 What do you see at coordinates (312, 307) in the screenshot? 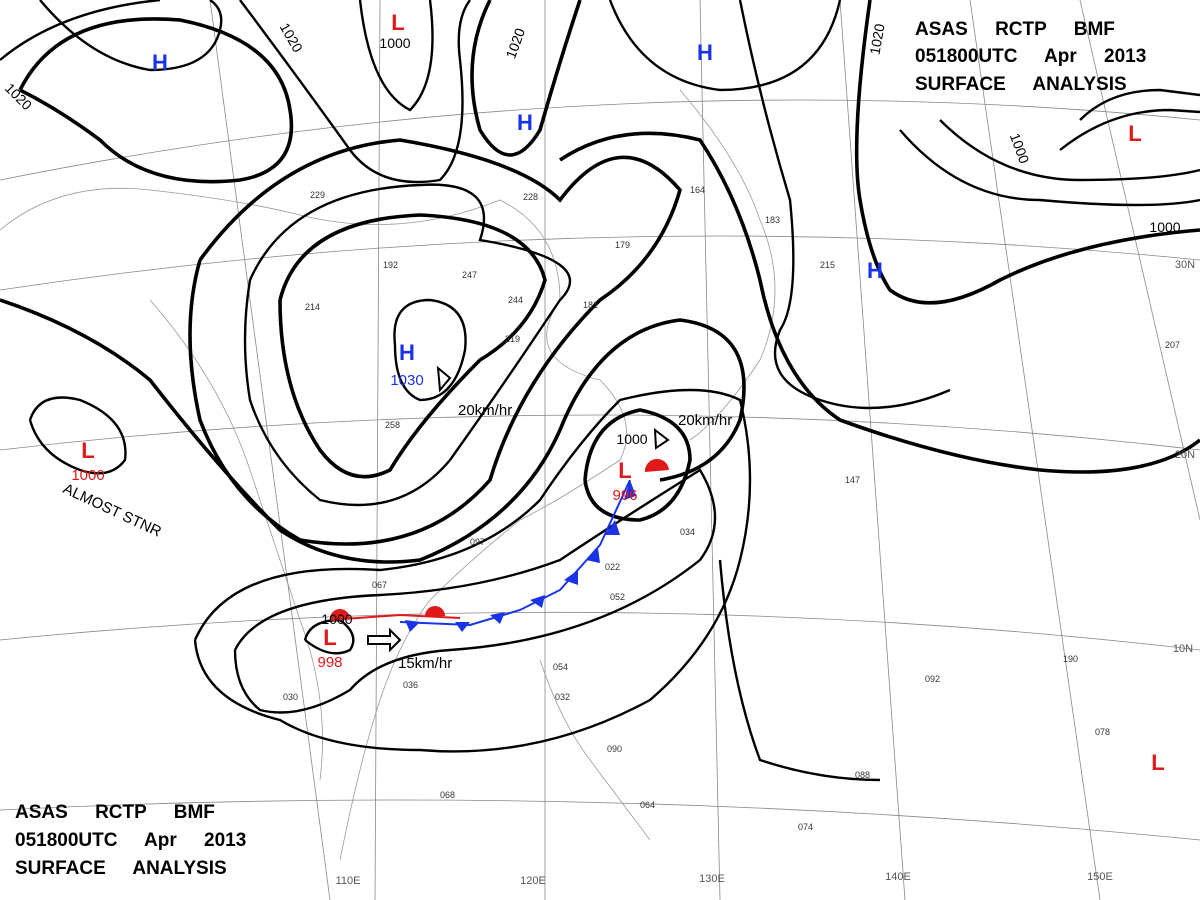
I see `station-value: 214` at bounding box center [312, 307].